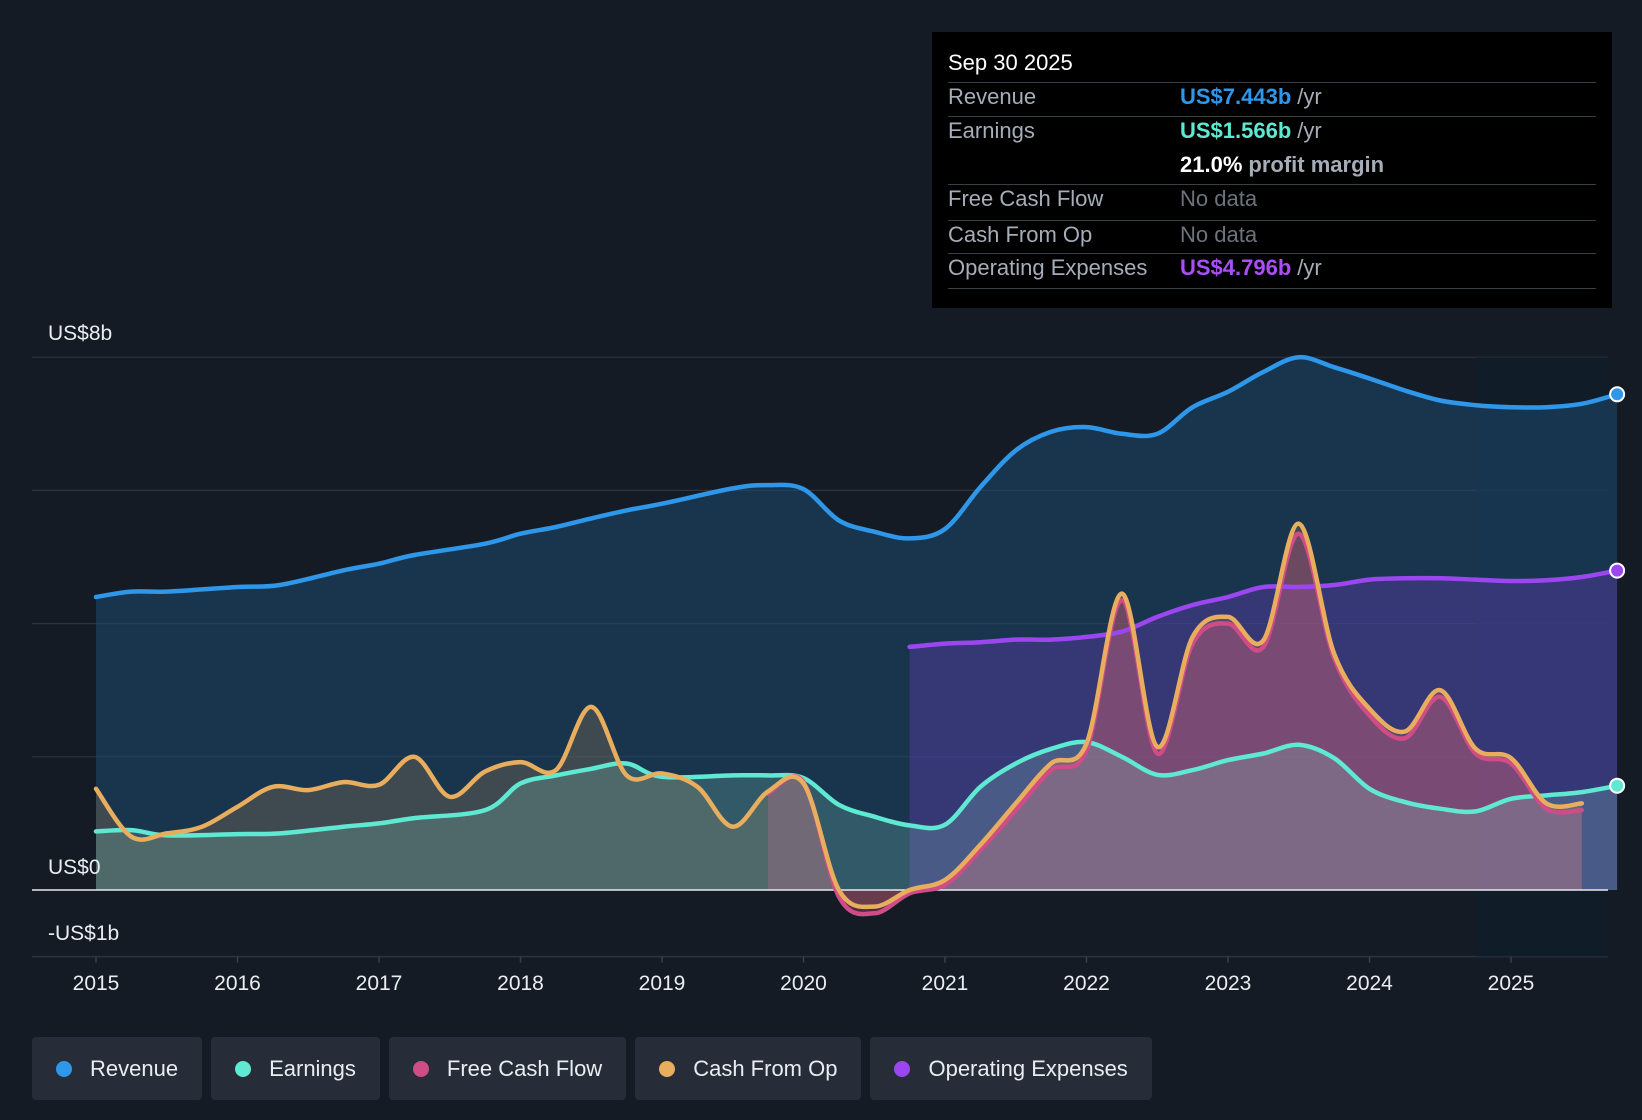  What do you see at coordinates (64, 1068) in the screenshot?
I see `revenue-dot-icon` at bounding box center [64, 1068].